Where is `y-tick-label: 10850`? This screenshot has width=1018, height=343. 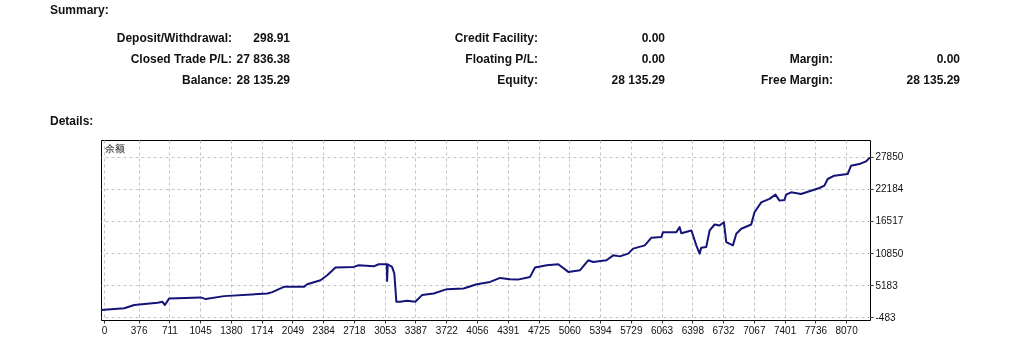
y-tick-label: 10850 is located at coordinates (889, 253).